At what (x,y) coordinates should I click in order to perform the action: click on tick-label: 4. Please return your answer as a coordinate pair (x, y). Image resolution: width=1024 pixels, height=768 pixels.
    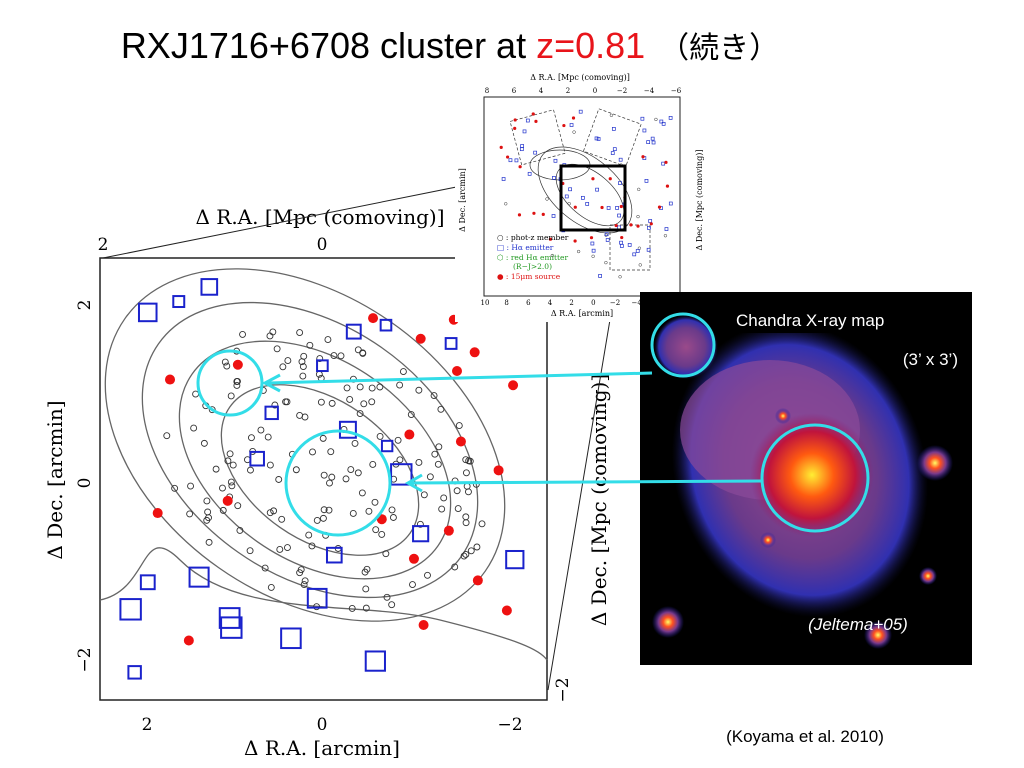
    Looking at the image, I should click on (550, 303).